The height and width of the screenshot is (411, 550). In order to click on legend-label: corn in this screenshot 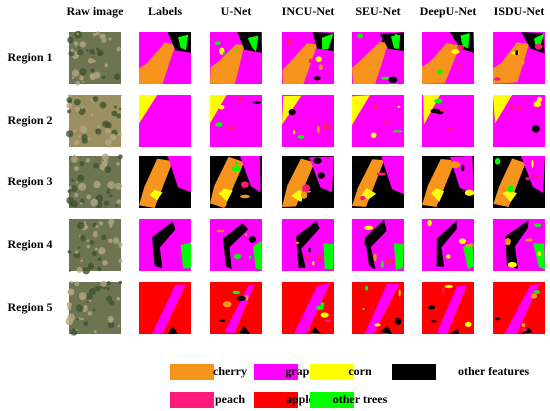, I will do `click(360, 371)`.